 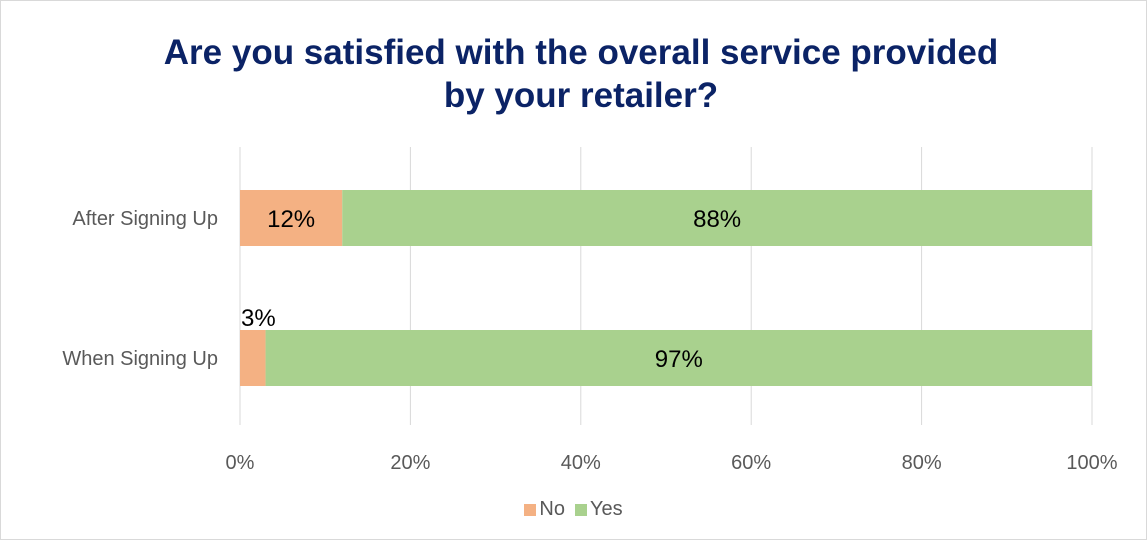 I want to click on legend-item-no: No, so click(x=544, y=509).